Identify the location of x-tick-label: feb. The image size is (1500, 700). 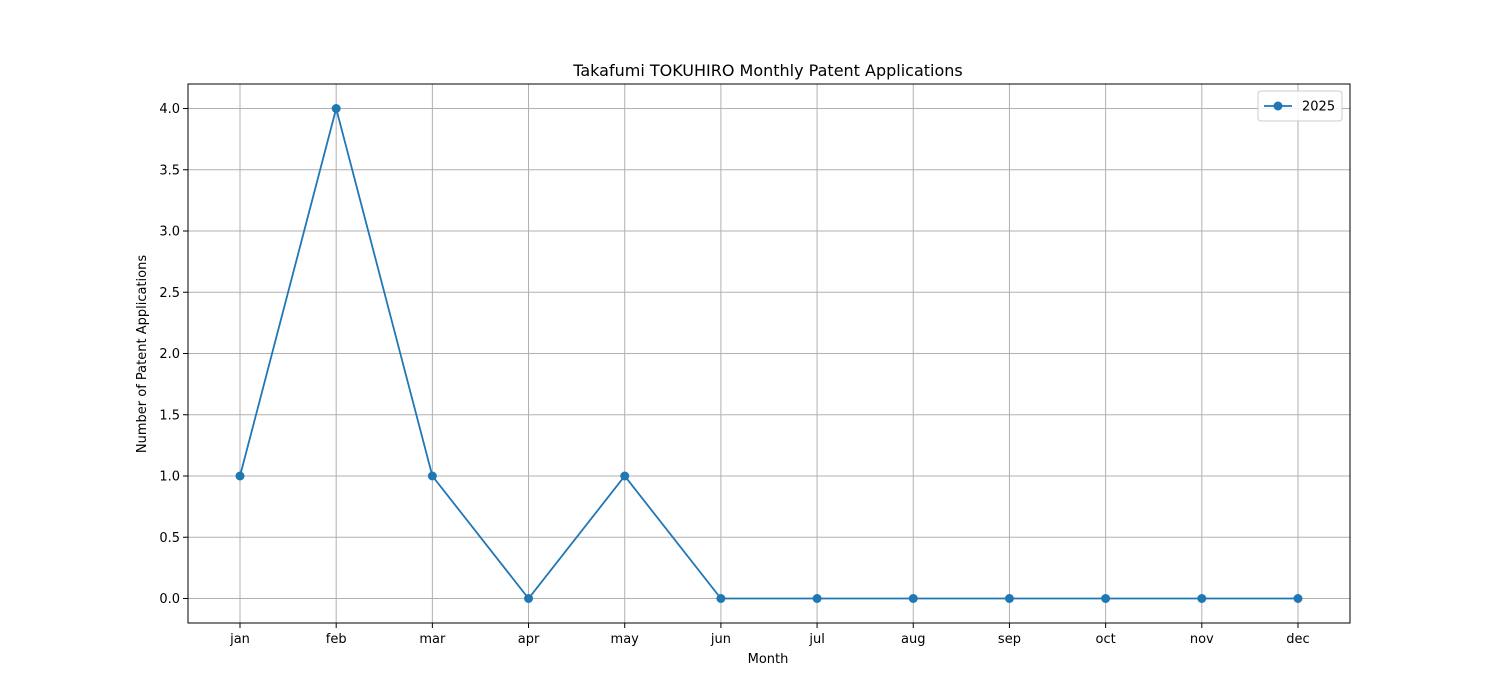
(336, 639).